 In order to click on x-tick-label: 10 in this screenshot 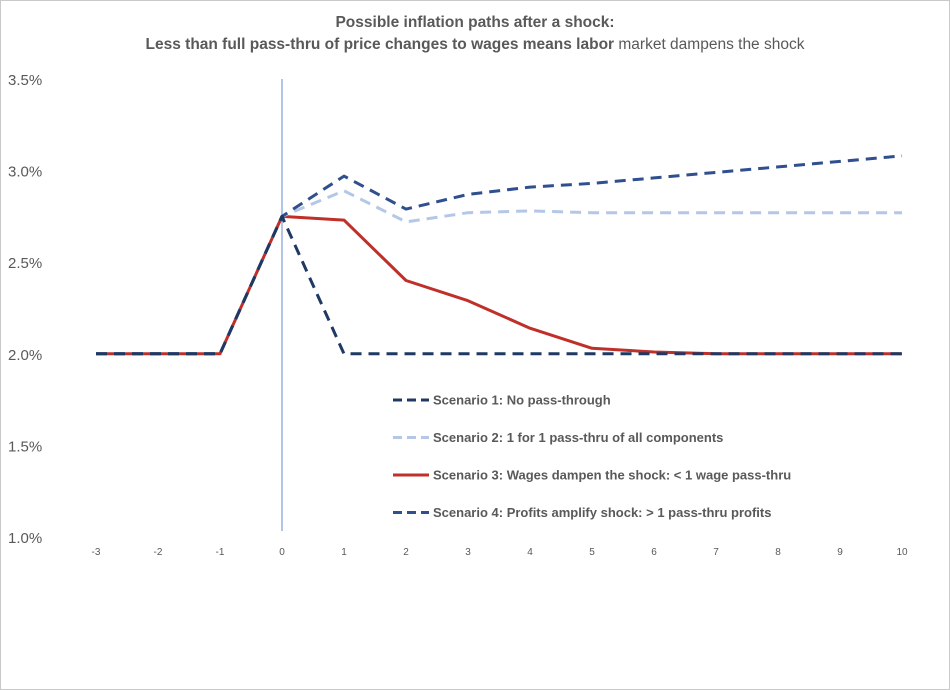, I will do `click(902, 552)`.